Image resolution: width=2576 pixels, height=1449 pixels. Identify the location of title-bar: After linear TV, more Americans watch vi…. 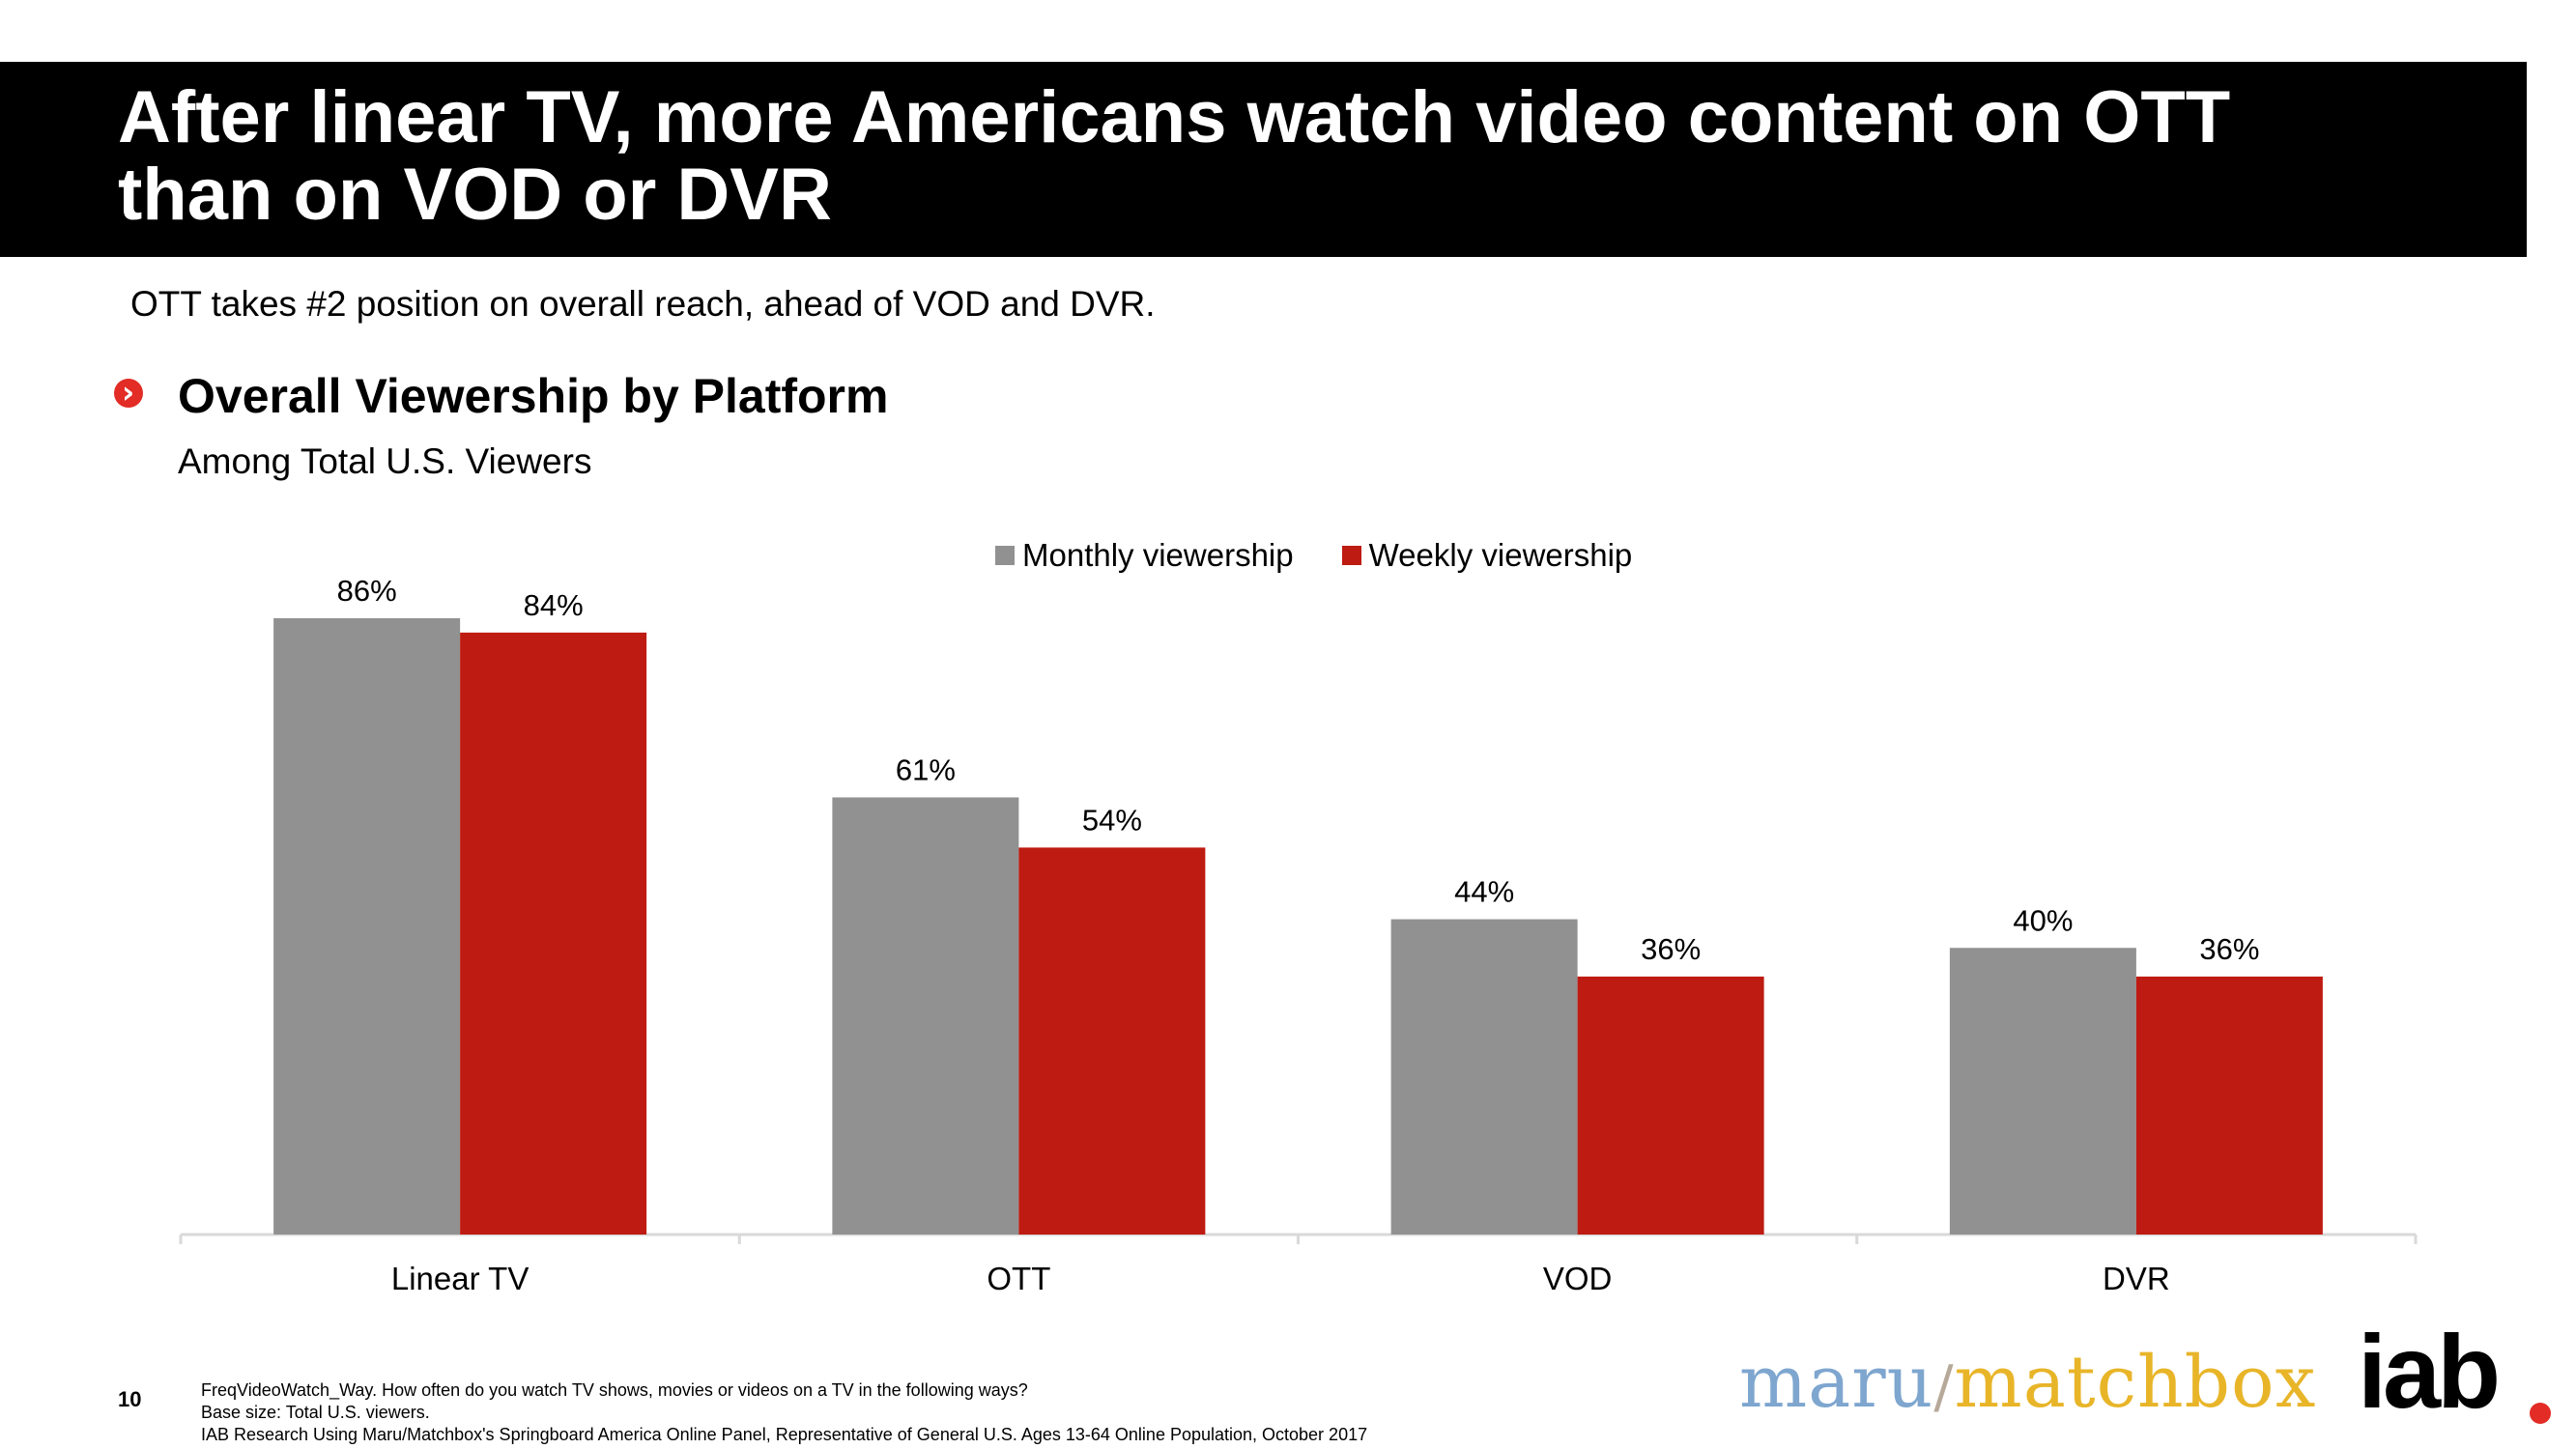
(1263, 159).